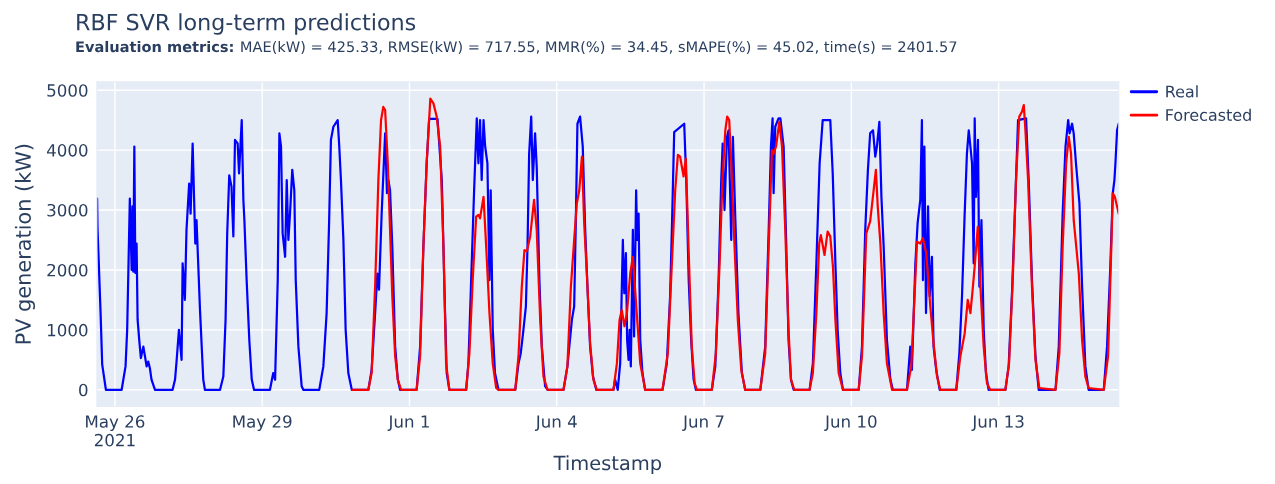  What do you see at coordinates (607, 465) in the screenshot?
I see `x-axis-title: Timestamp` at bounding box center [607, 465].